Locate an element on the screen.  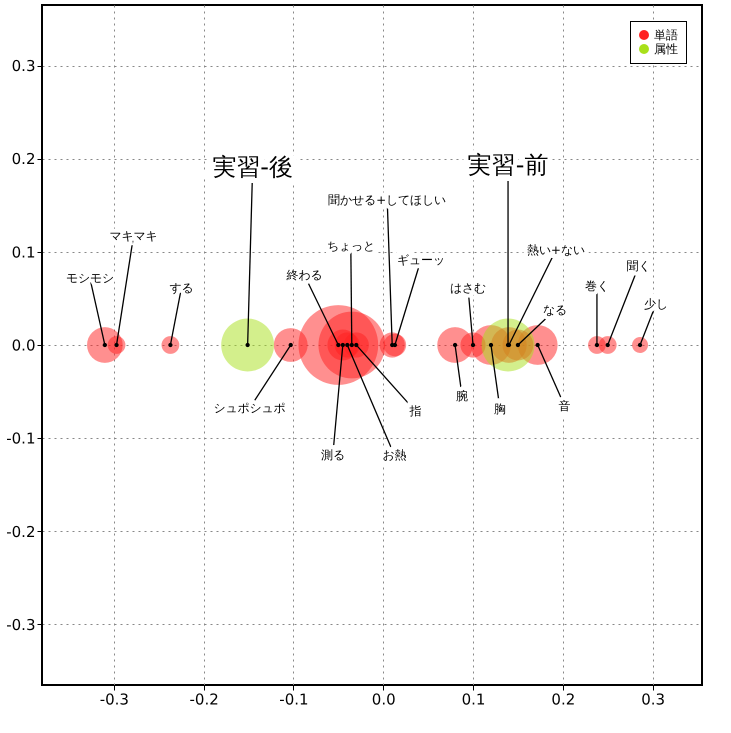
annotation: 聞かせる+してほしい is located at coordinates (387, 200).